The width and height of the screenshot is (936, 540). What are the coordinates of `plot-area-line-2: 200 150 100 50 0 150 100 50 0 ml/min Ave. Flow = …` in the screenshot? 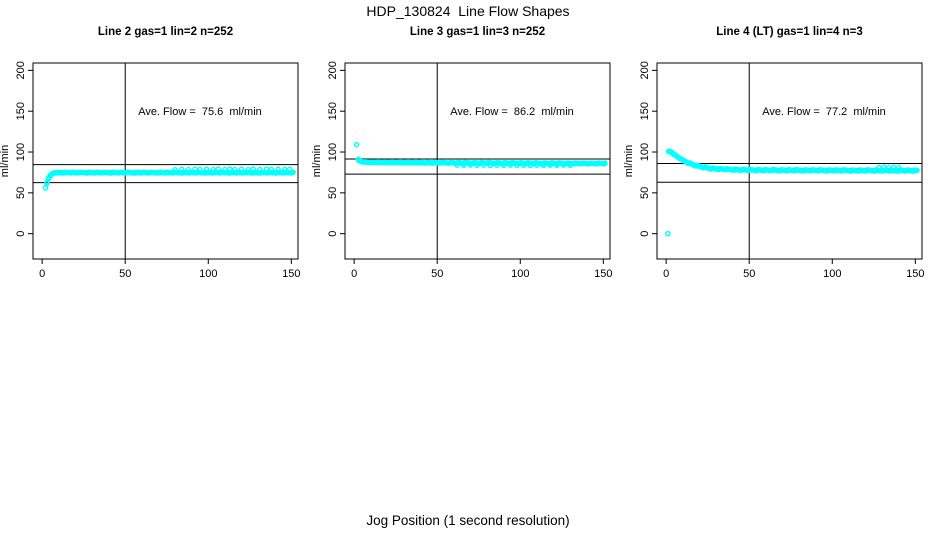 It's located at (150, 170).